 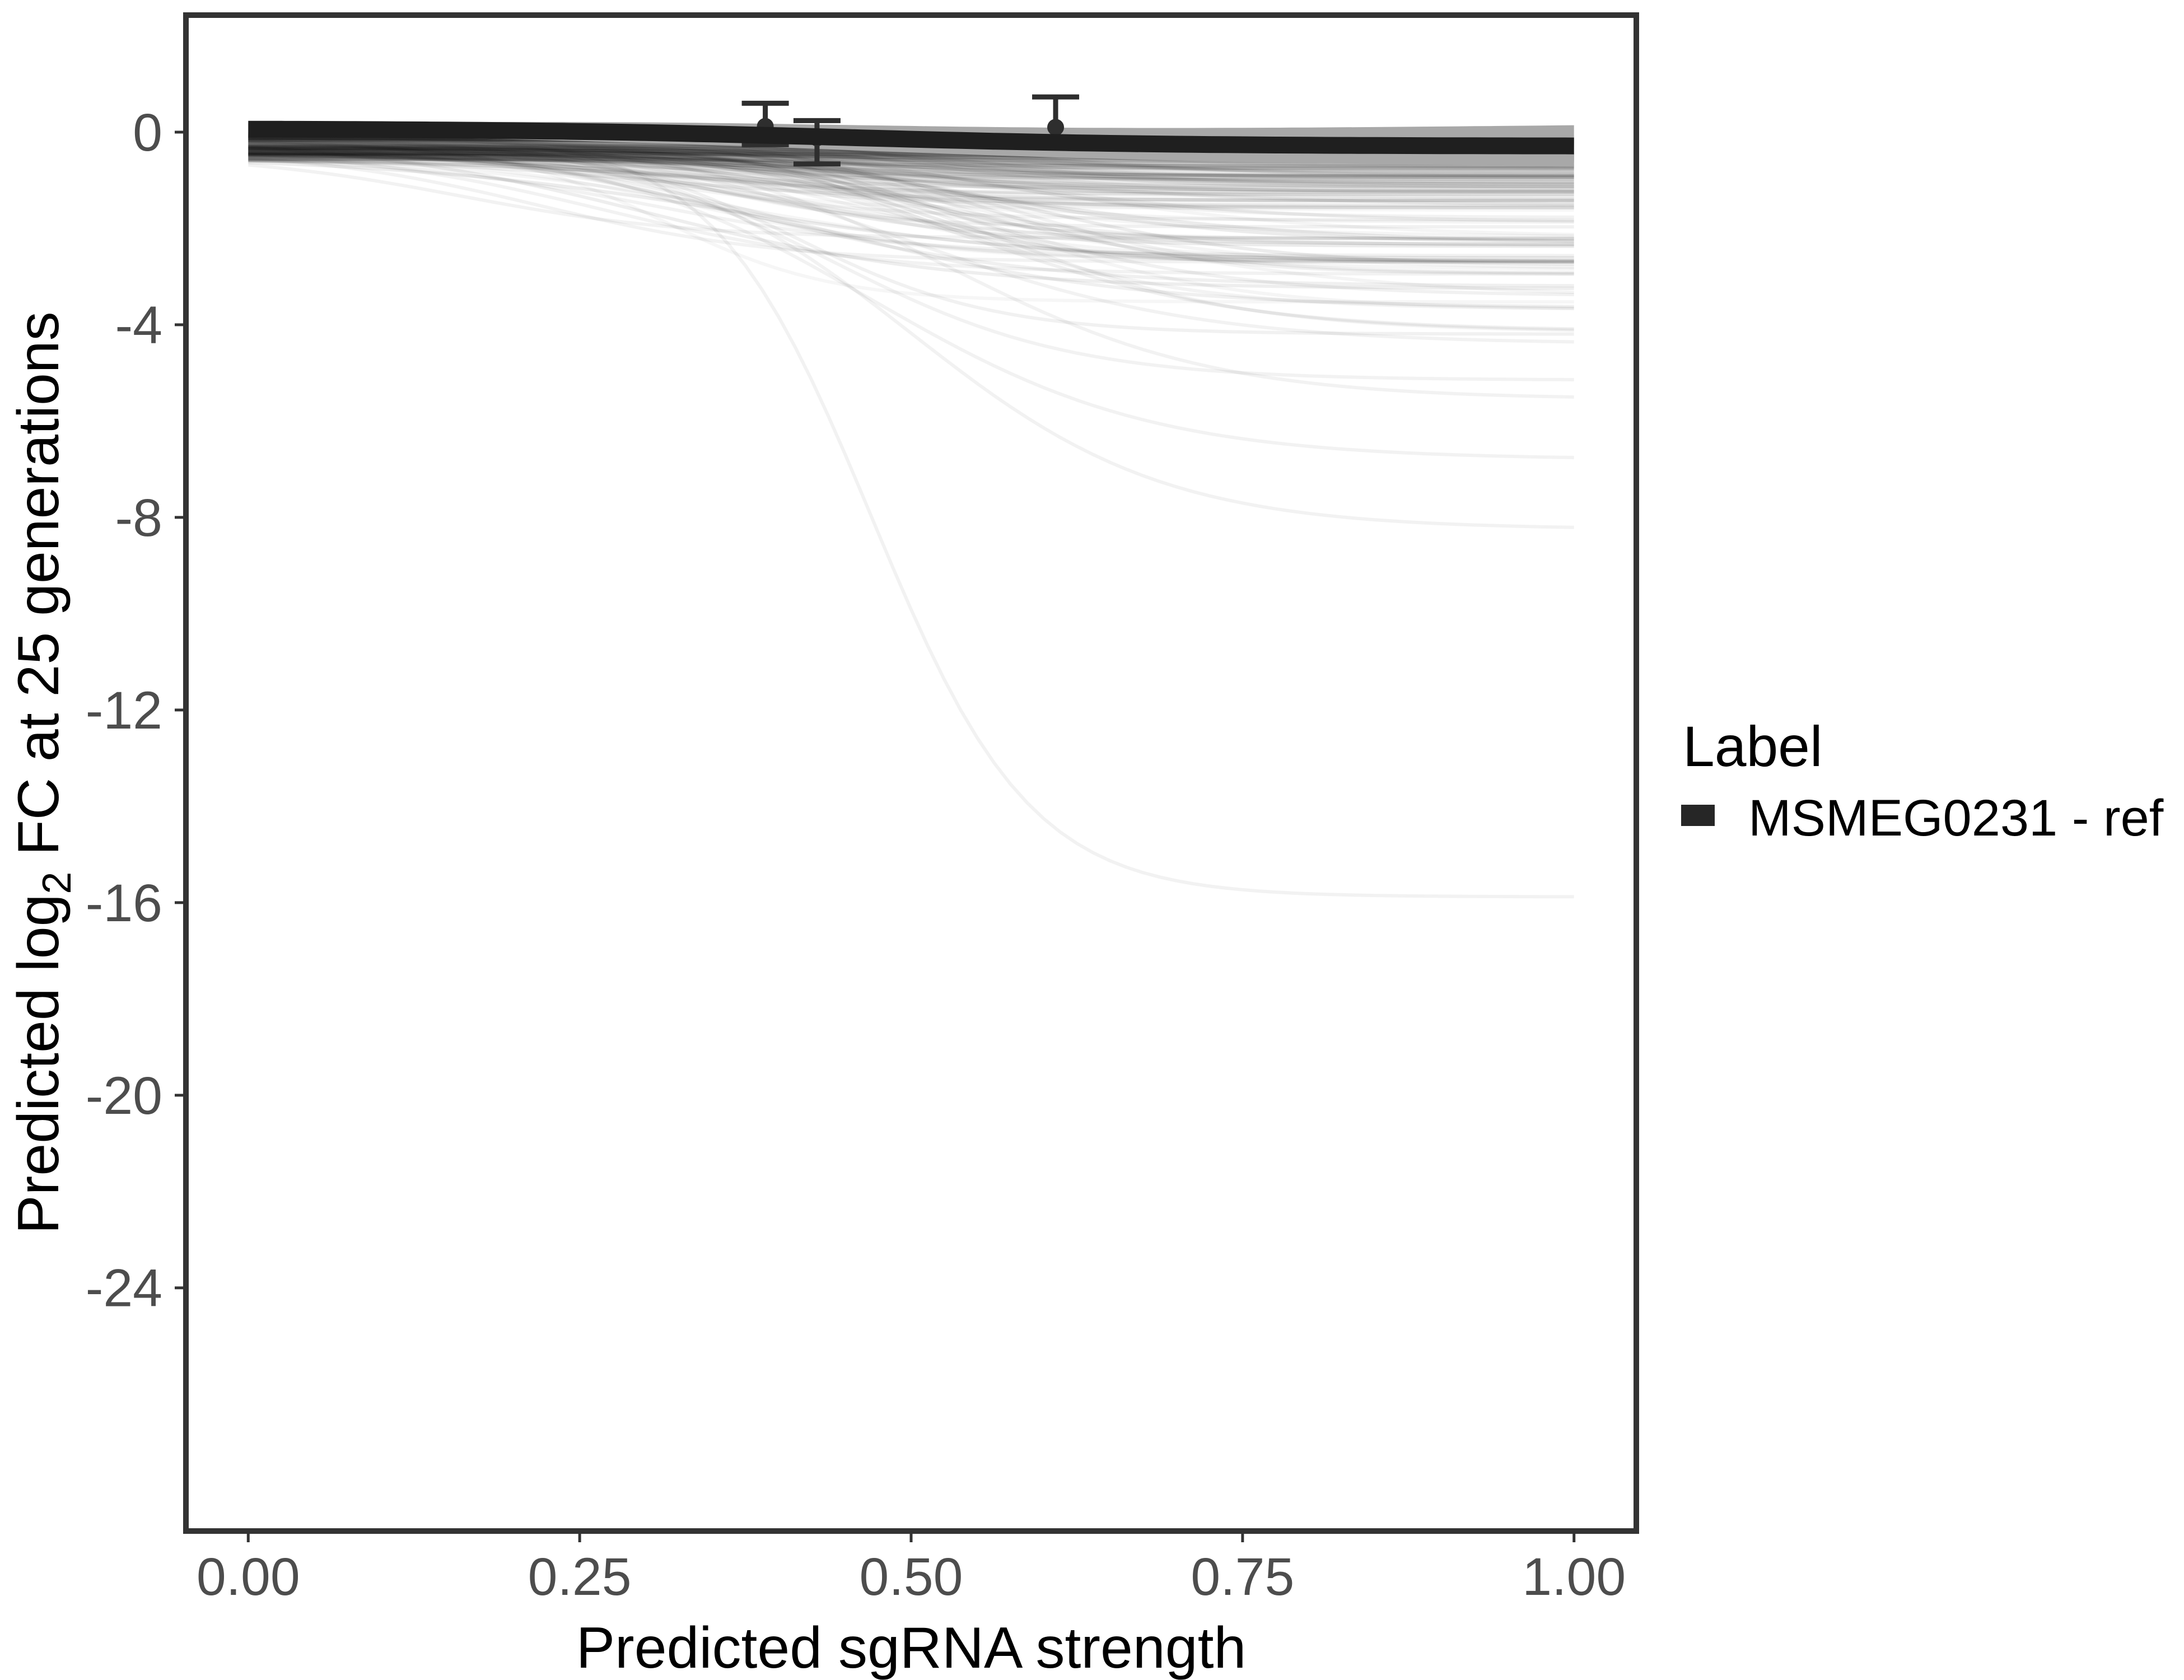 I want to click on x-tick-label: 0.50, so click(x=912, y=1577).